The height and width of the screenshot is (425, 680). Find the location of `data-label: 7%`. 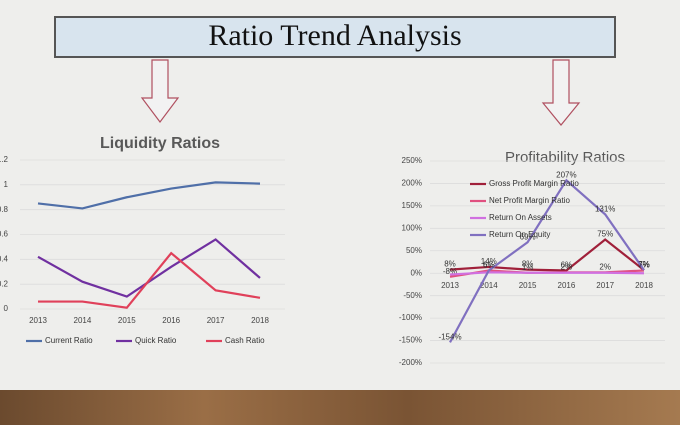

data-label: 7% is located at coordinates (644, 264).